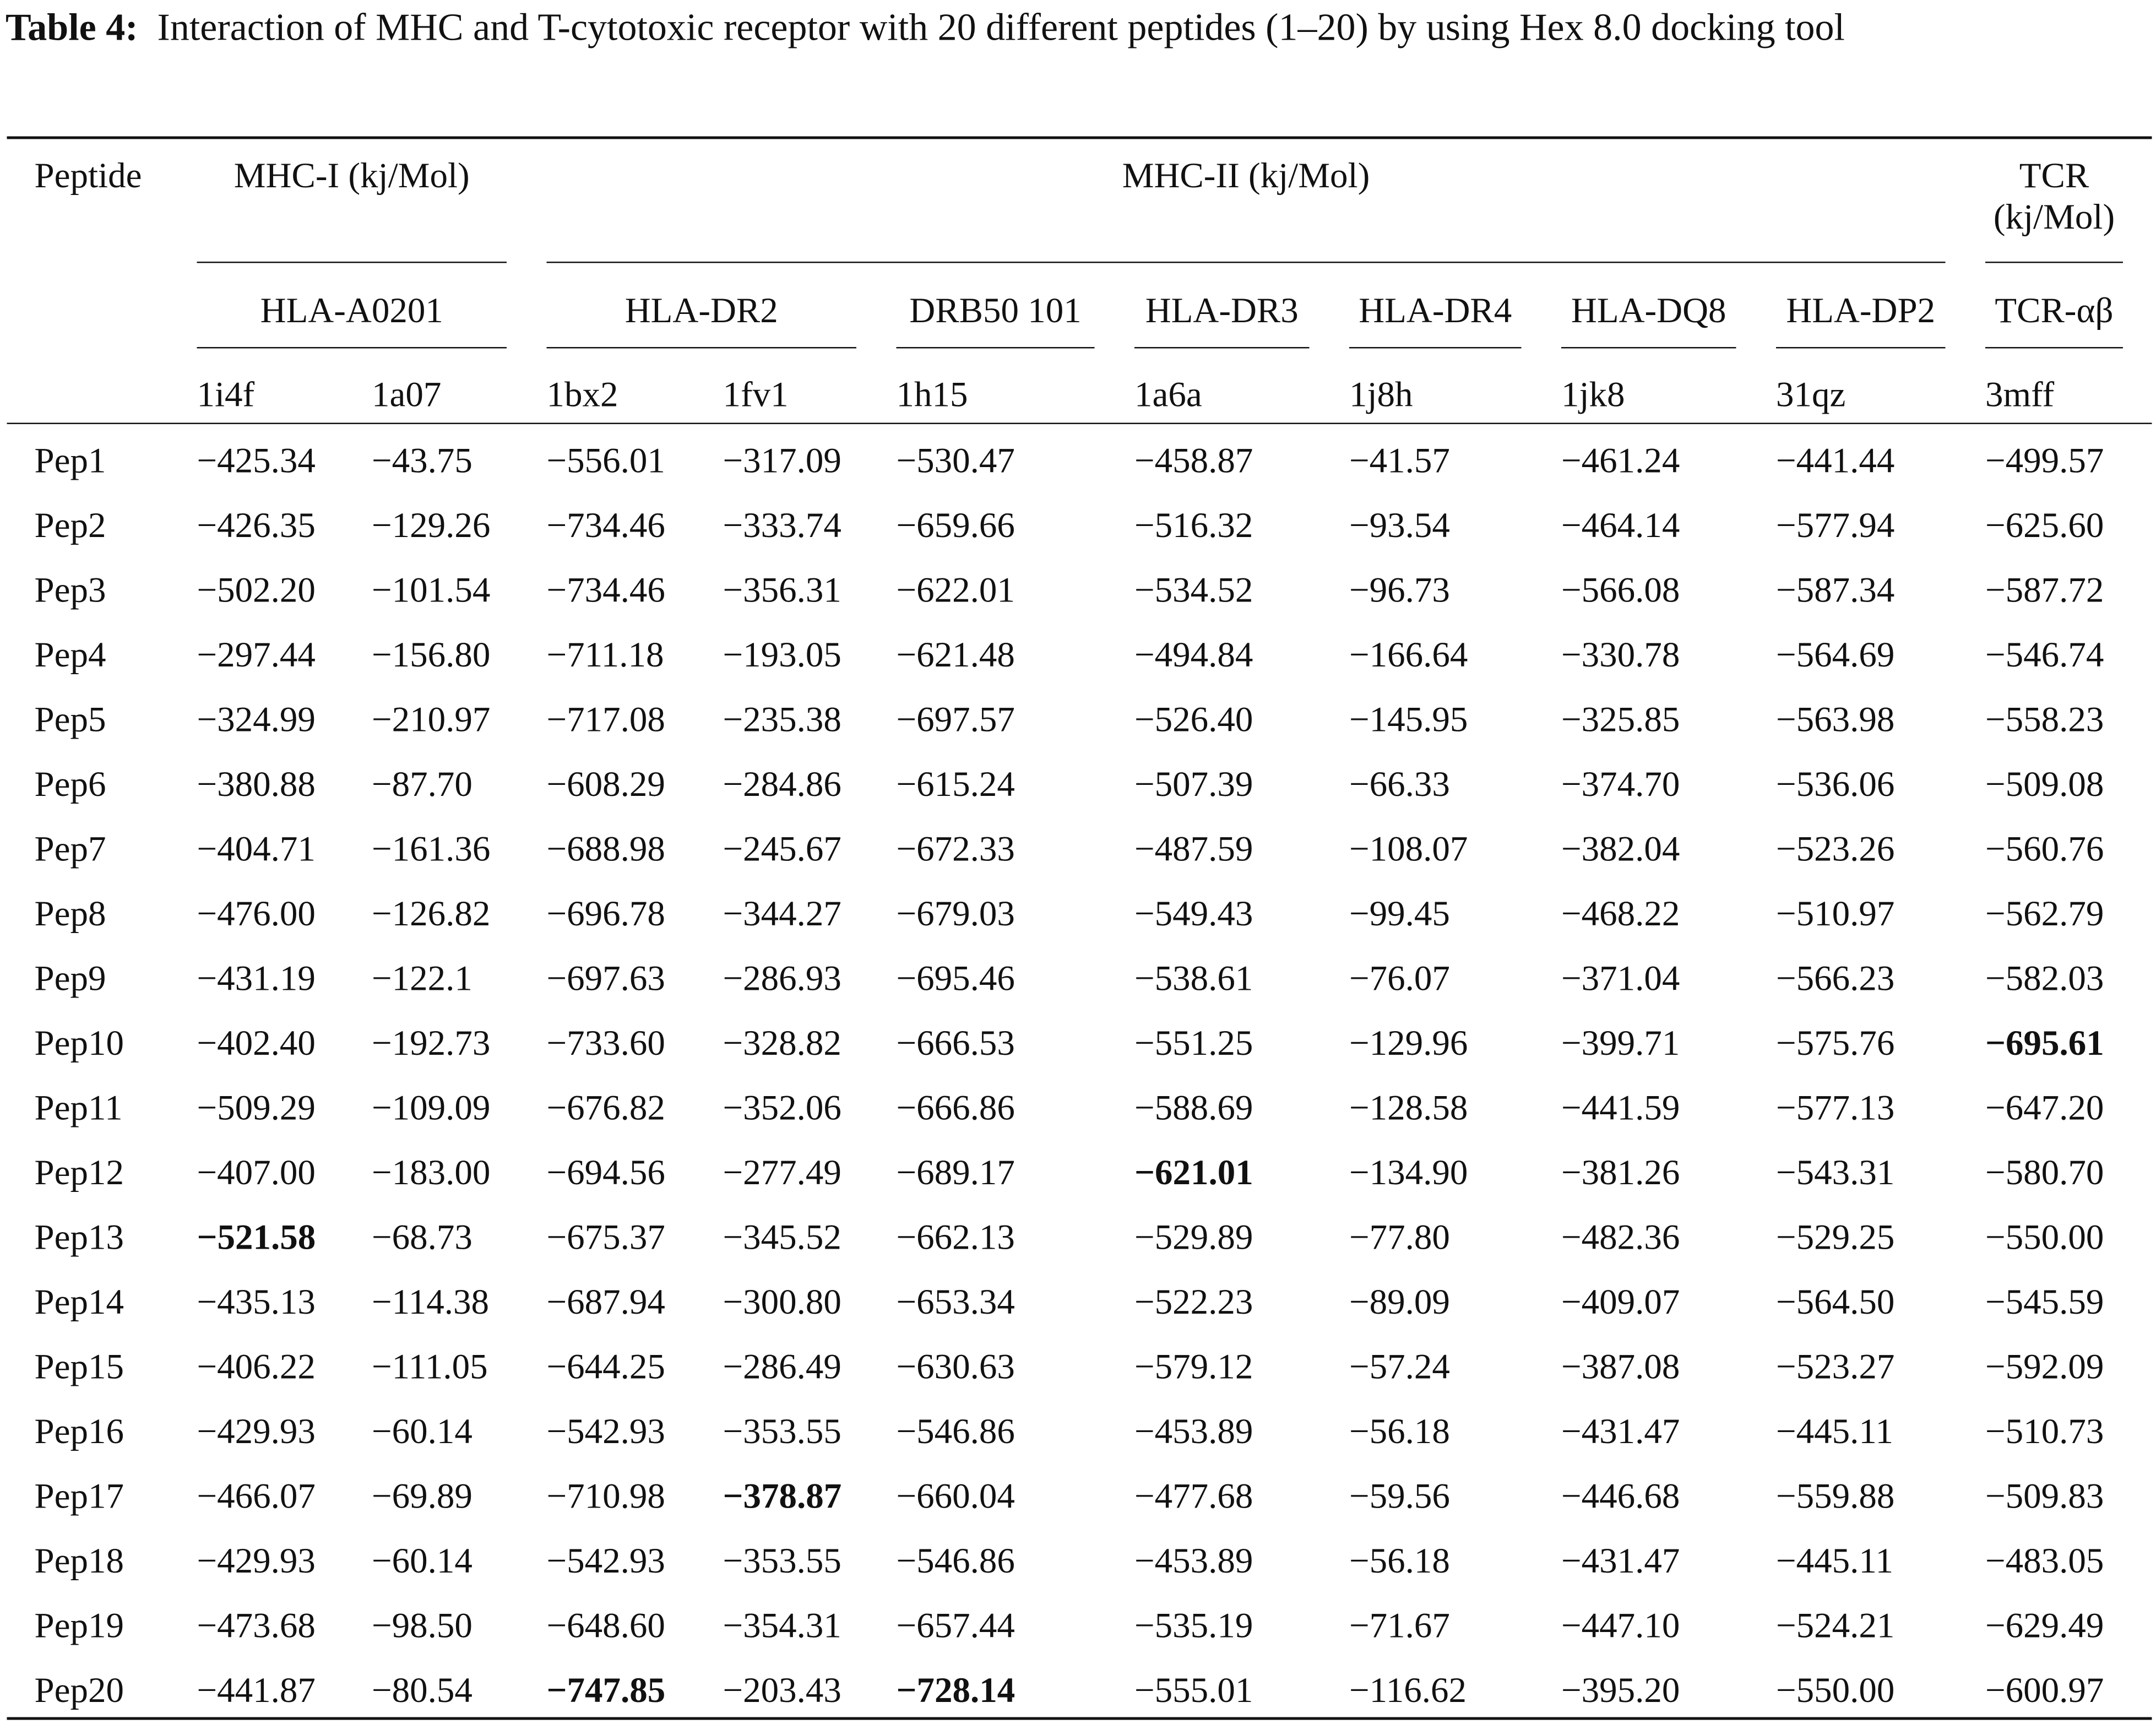 This screenshot has height=1724, width=2156. Describe the element at coordinates (422, 979) in the screenshot. I see `cell-value: −122.1` at that location.